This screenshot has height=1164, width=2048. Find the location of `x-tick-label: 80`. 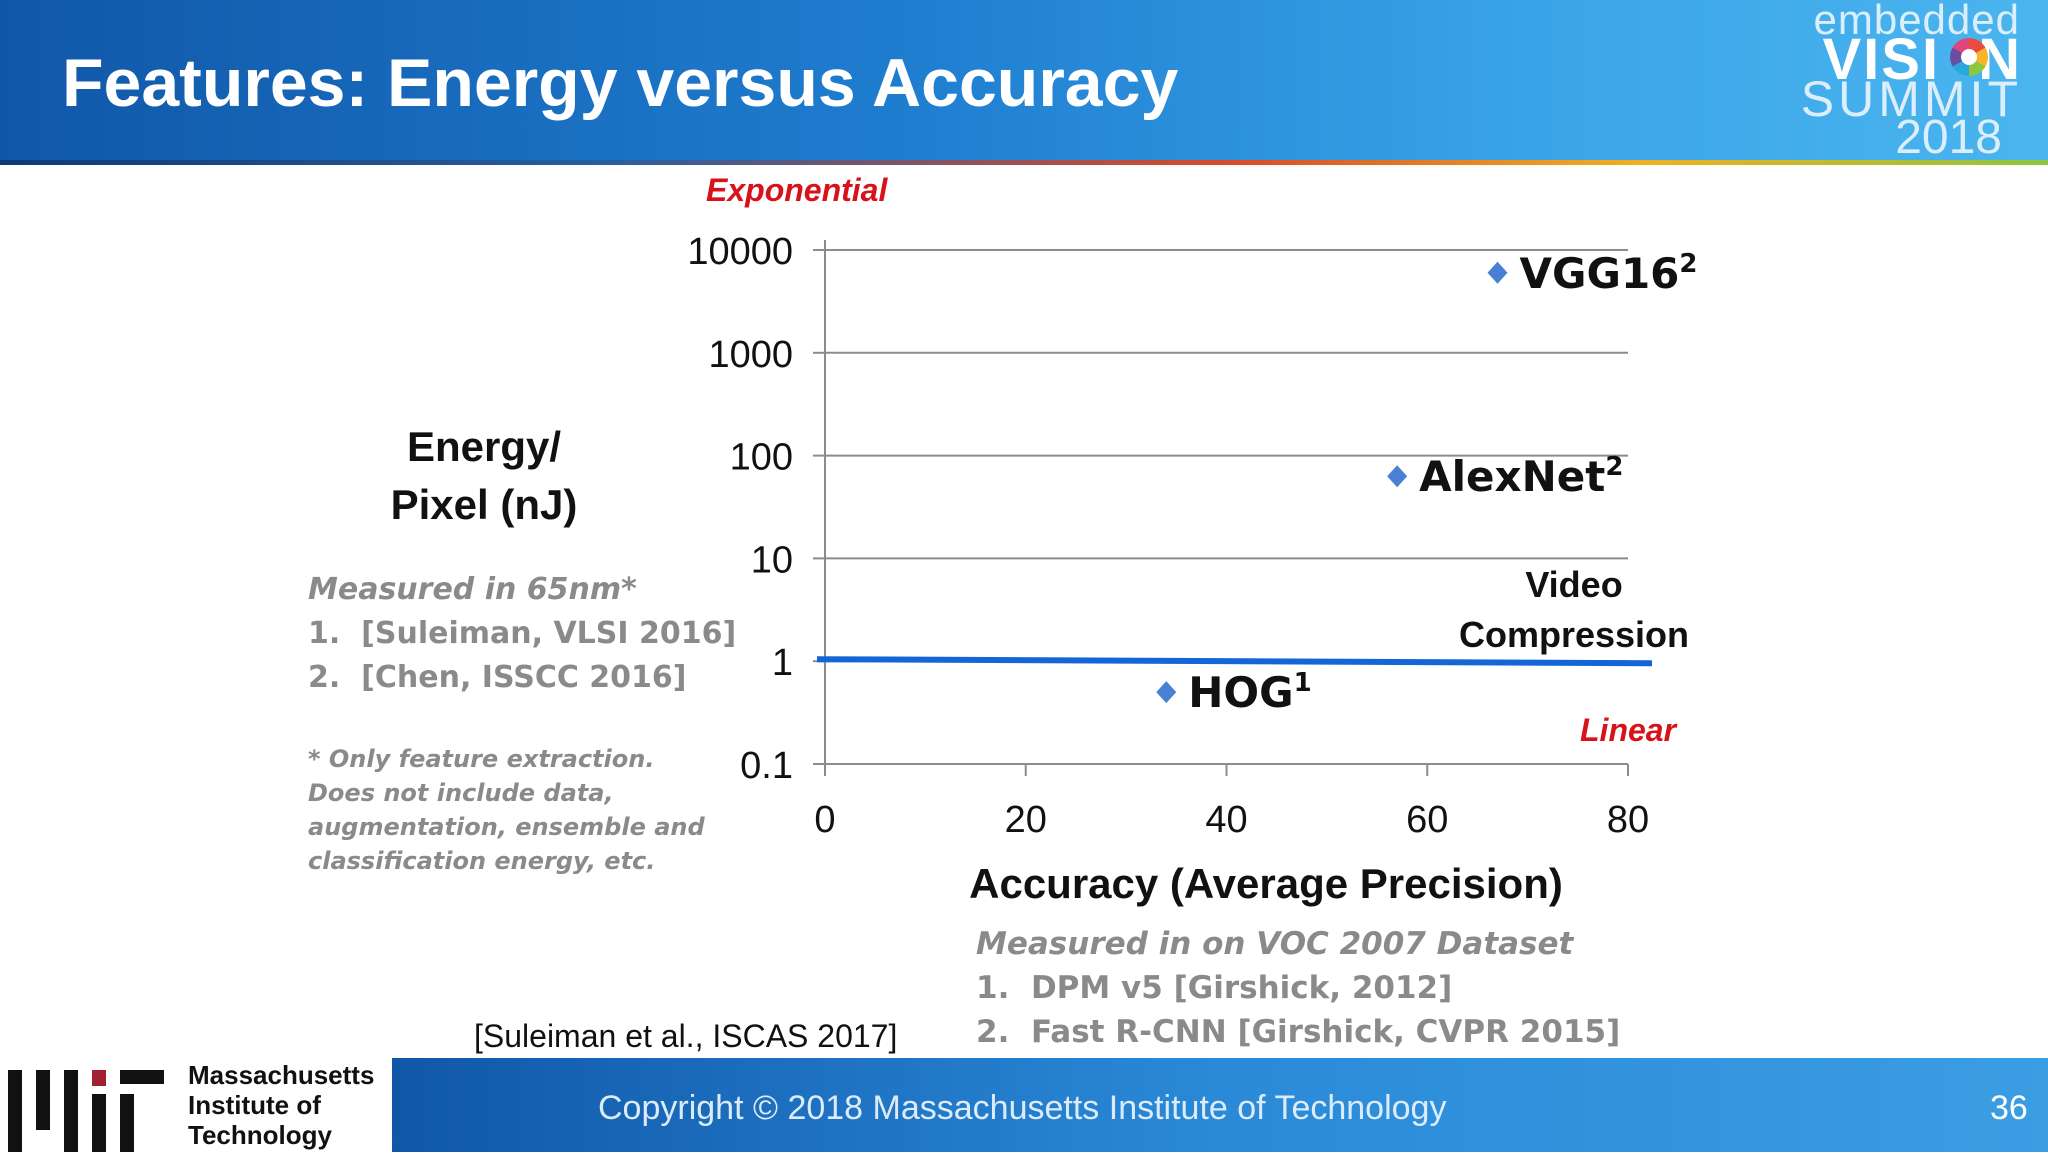

x-tick-label: 80 is located at coordinates (1628, 820).